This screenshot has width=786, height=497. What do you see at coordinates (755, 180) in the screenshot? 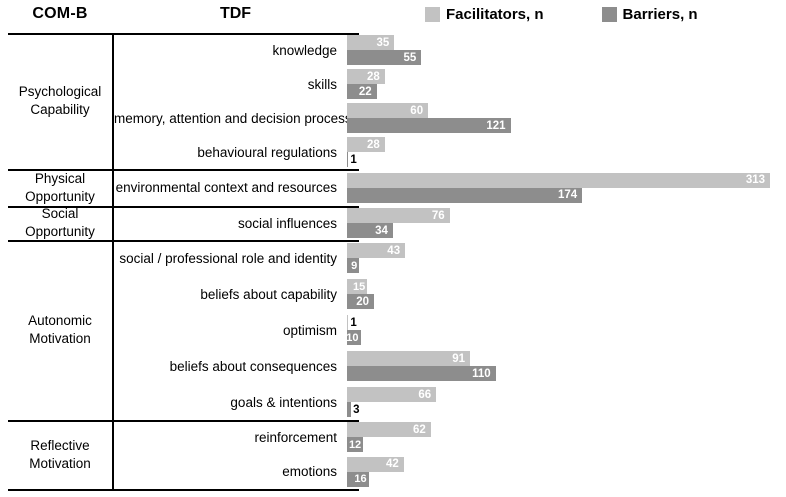
I see `bar-value-label: 313` at bounding box center [755, 180].